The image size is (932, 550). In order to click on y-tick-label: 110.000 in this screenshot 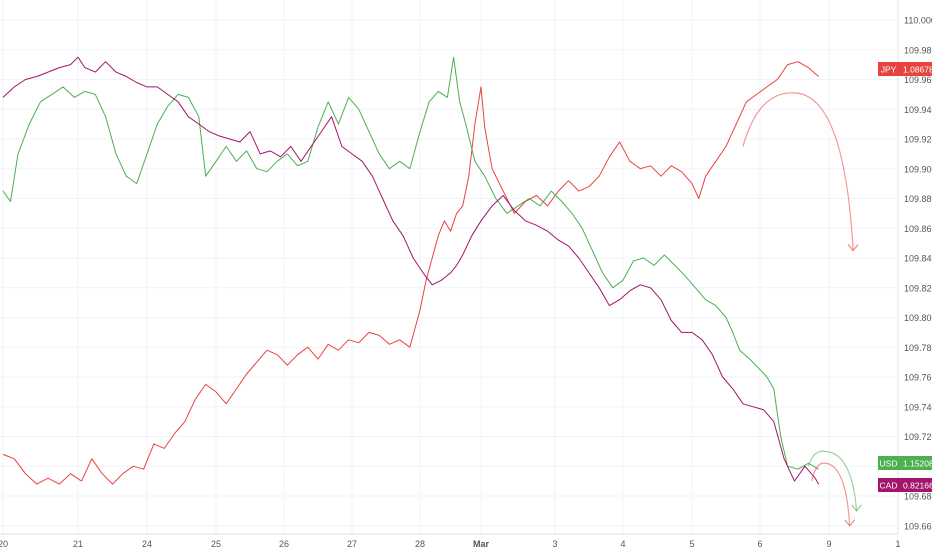, I will do `click(918, 21)`.